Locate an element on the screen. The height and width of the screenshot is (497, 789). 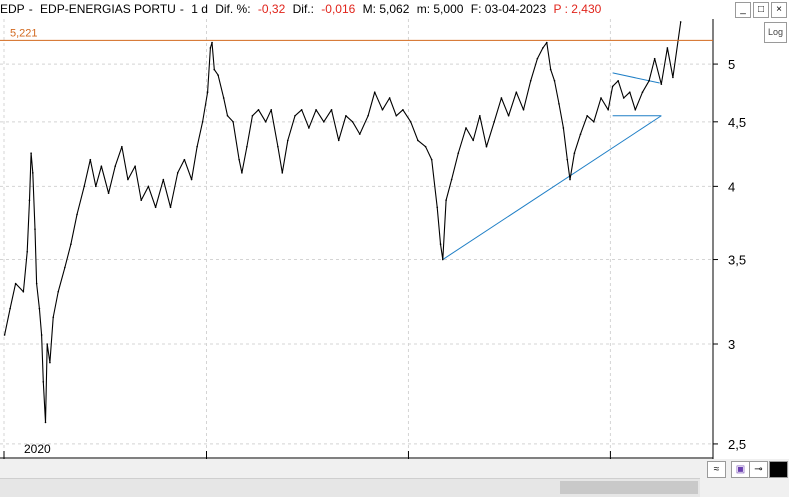
date-value: F: 03-04-2023 is located at coordinates (508, 9).